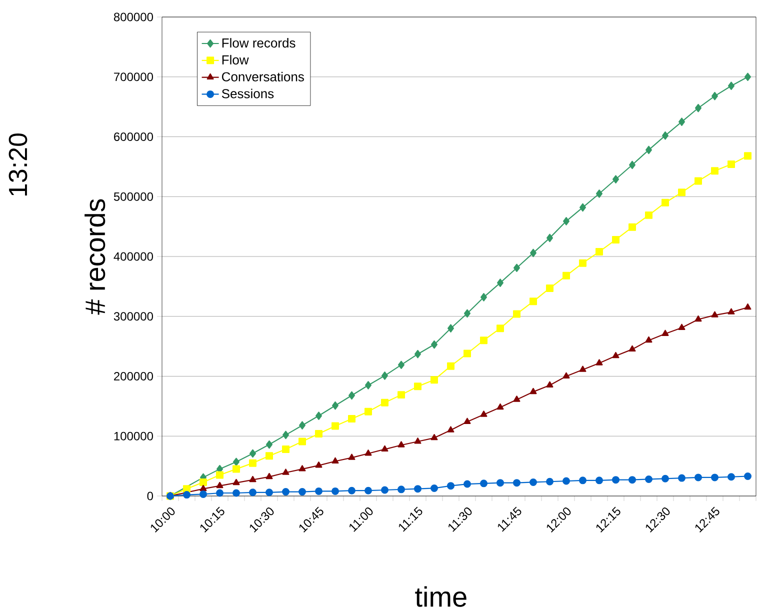 The image size is (758, 616). What do you see at coordinates (259, 43) in the screenshot?
I see `legend-label: Flow records` at bounding box center [259, 43].